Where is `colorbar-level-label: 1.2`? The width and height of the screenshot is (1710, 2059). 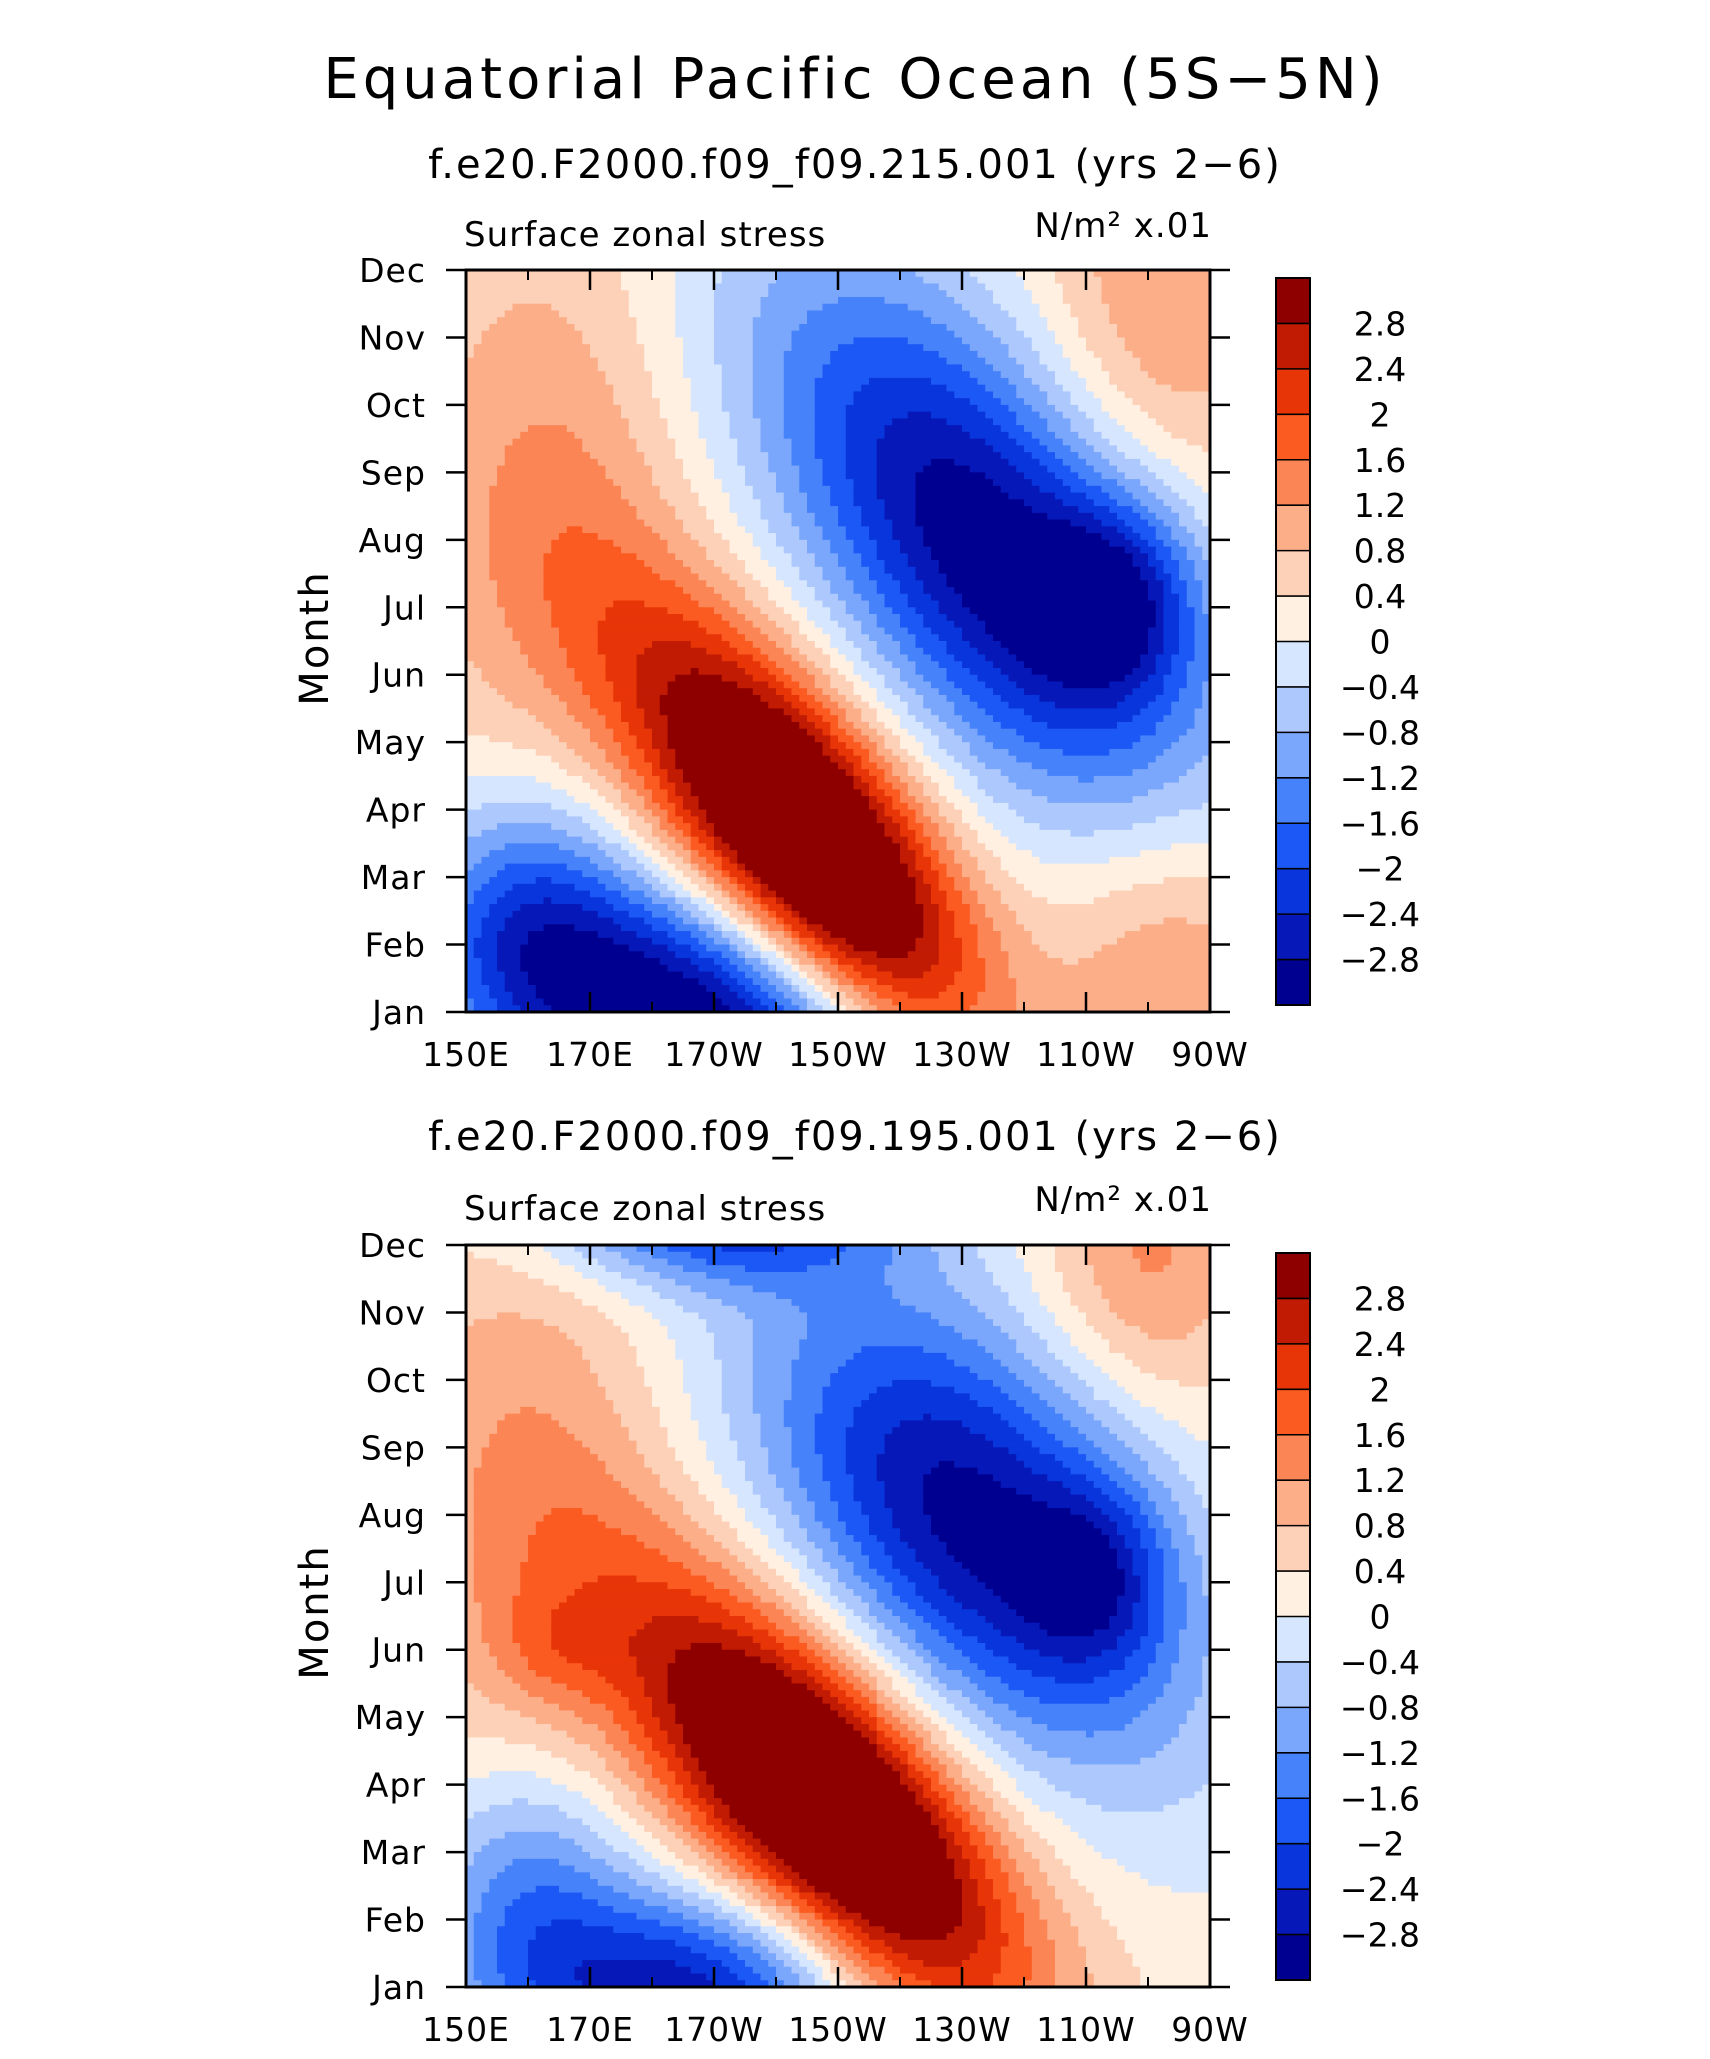
colorbar-level-label: 1.2 is located at coordinates (1380, 505).